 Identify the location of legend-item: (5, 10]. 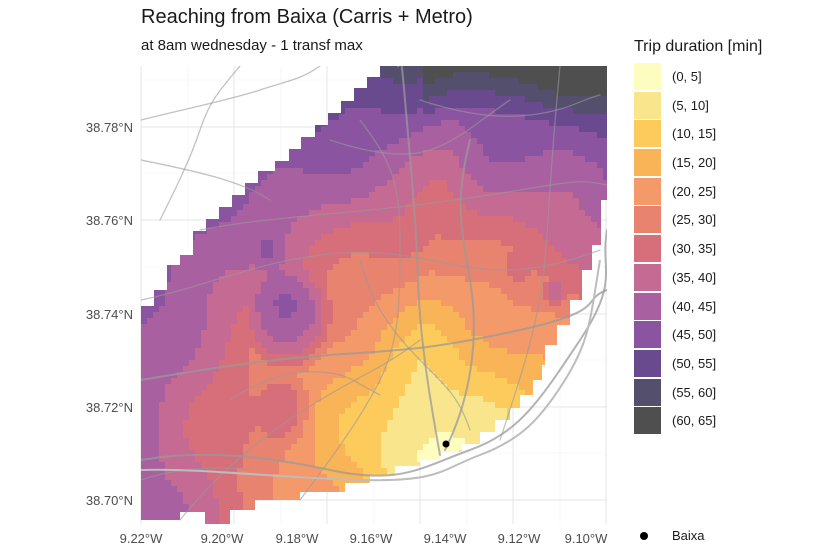
(709, 106).